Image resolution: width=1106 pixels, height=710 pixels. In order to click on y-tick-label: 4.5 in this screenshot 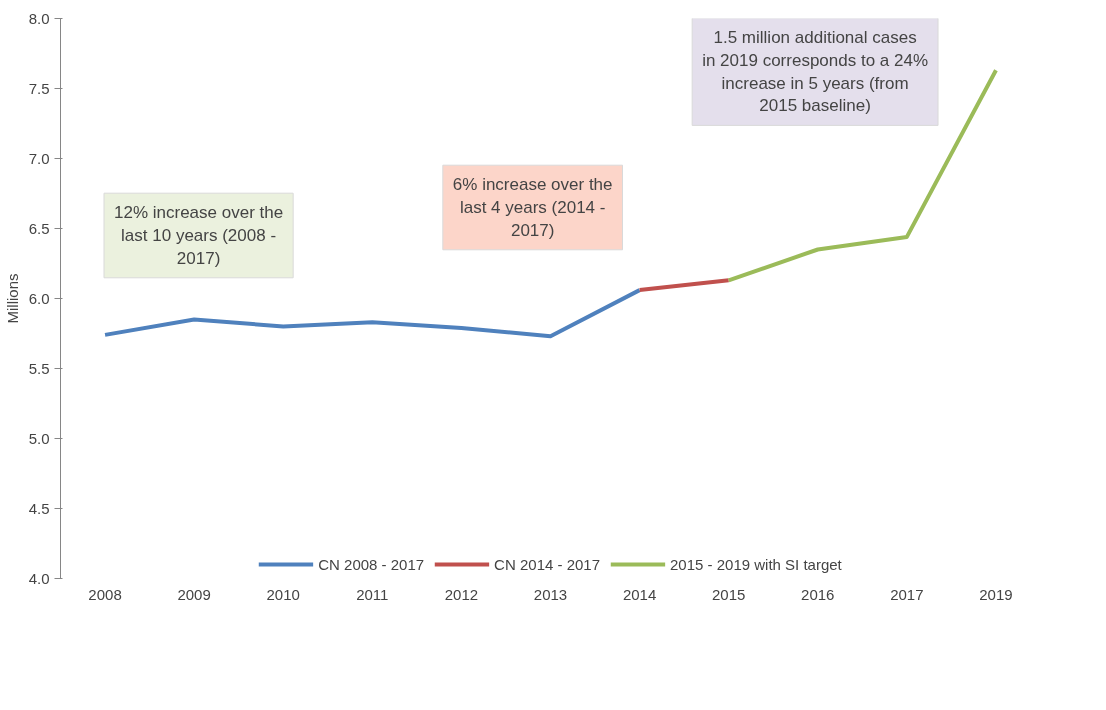, I will do `click(39, 508)`.